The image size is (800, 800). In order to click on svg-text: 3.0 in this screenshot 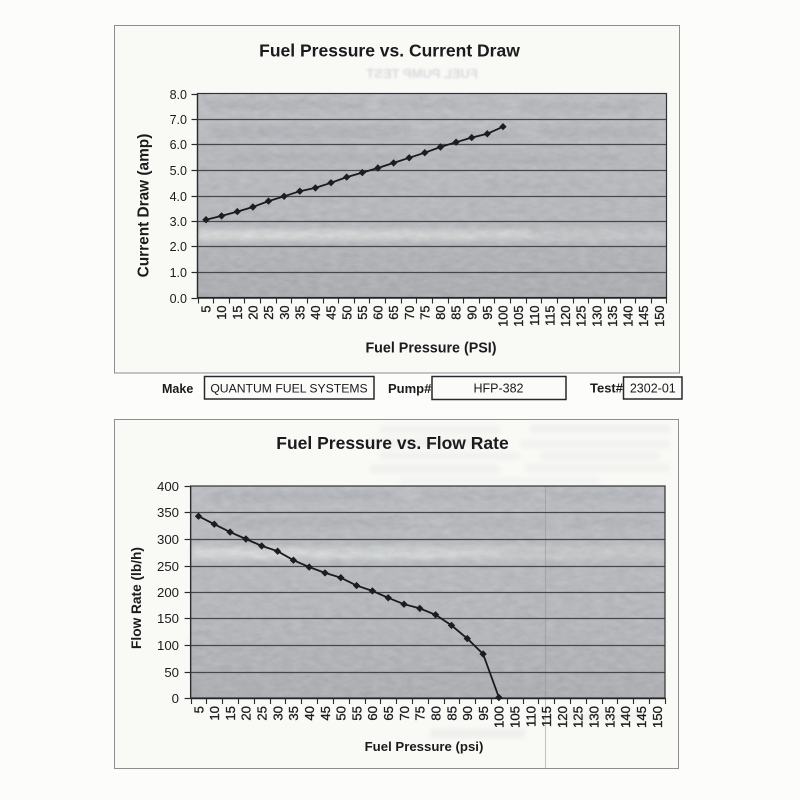, I will do `click(178, 222)`.